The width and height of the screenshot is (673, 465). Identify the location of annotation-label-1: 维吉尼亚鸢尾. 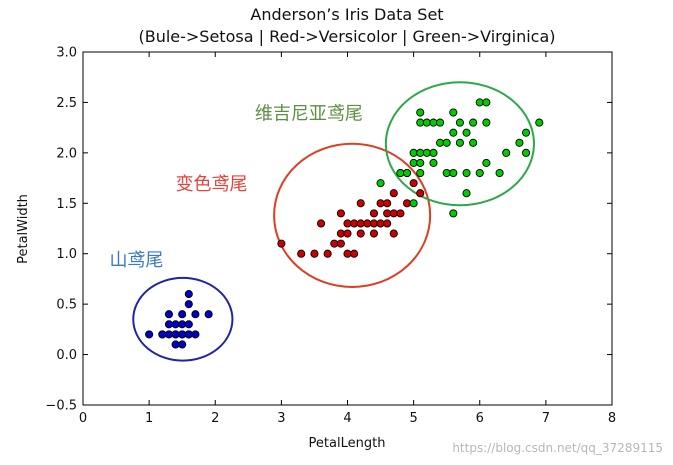
(309, 114).